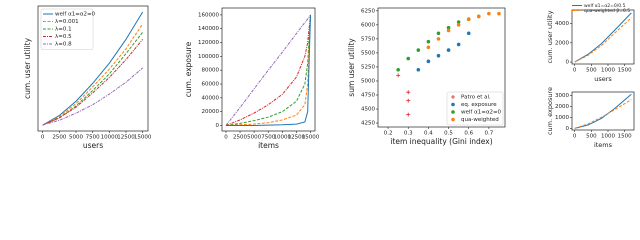 This screenshot has height=240, width=640. I want to click on x-tick-label: 0.6, so click(468, 134).